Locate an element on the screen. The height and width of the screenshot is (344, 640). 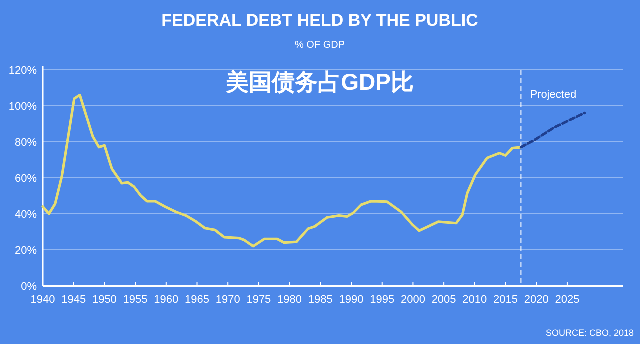
x-tick-label: 1995 is located at coordinates (382, 300).